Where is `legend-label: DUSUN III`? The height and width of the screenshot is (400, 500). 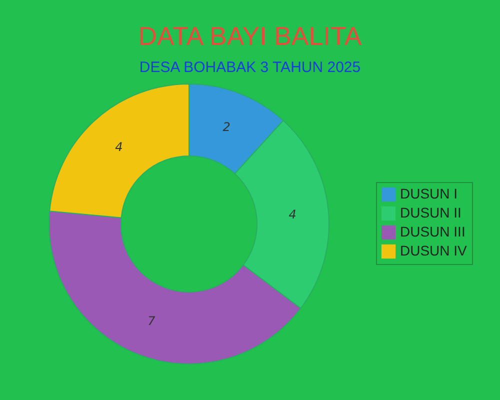
legend-label: DUSUN III is located at coordinates (433, 232).